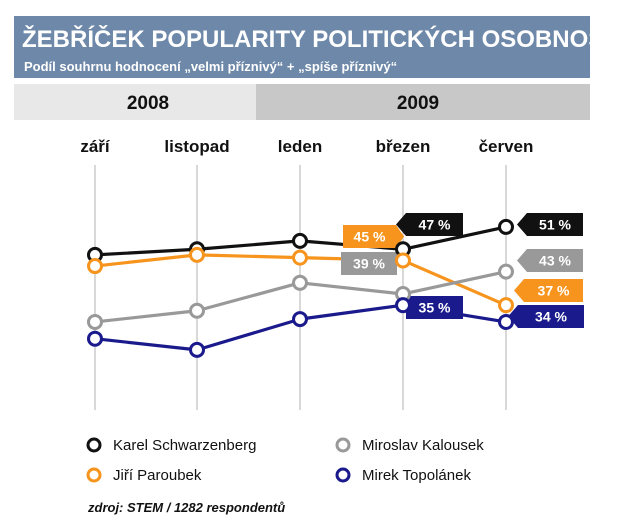 This screenshot has width=635, height=532. I want to click on data-label-kalousek-4: 43 %, so click(550, 260).